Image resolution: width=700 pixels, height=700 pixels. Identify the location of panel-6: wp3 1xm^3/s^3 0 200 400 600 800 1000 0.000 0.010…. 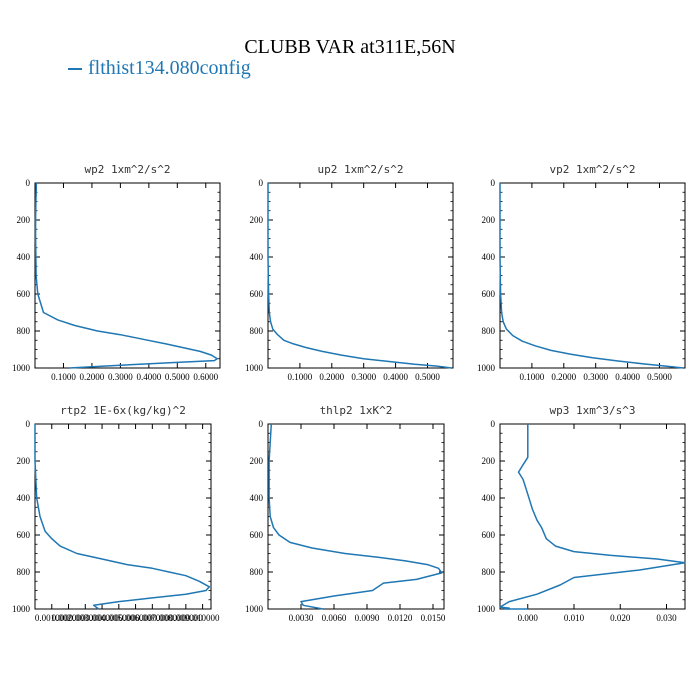
(581, 513).